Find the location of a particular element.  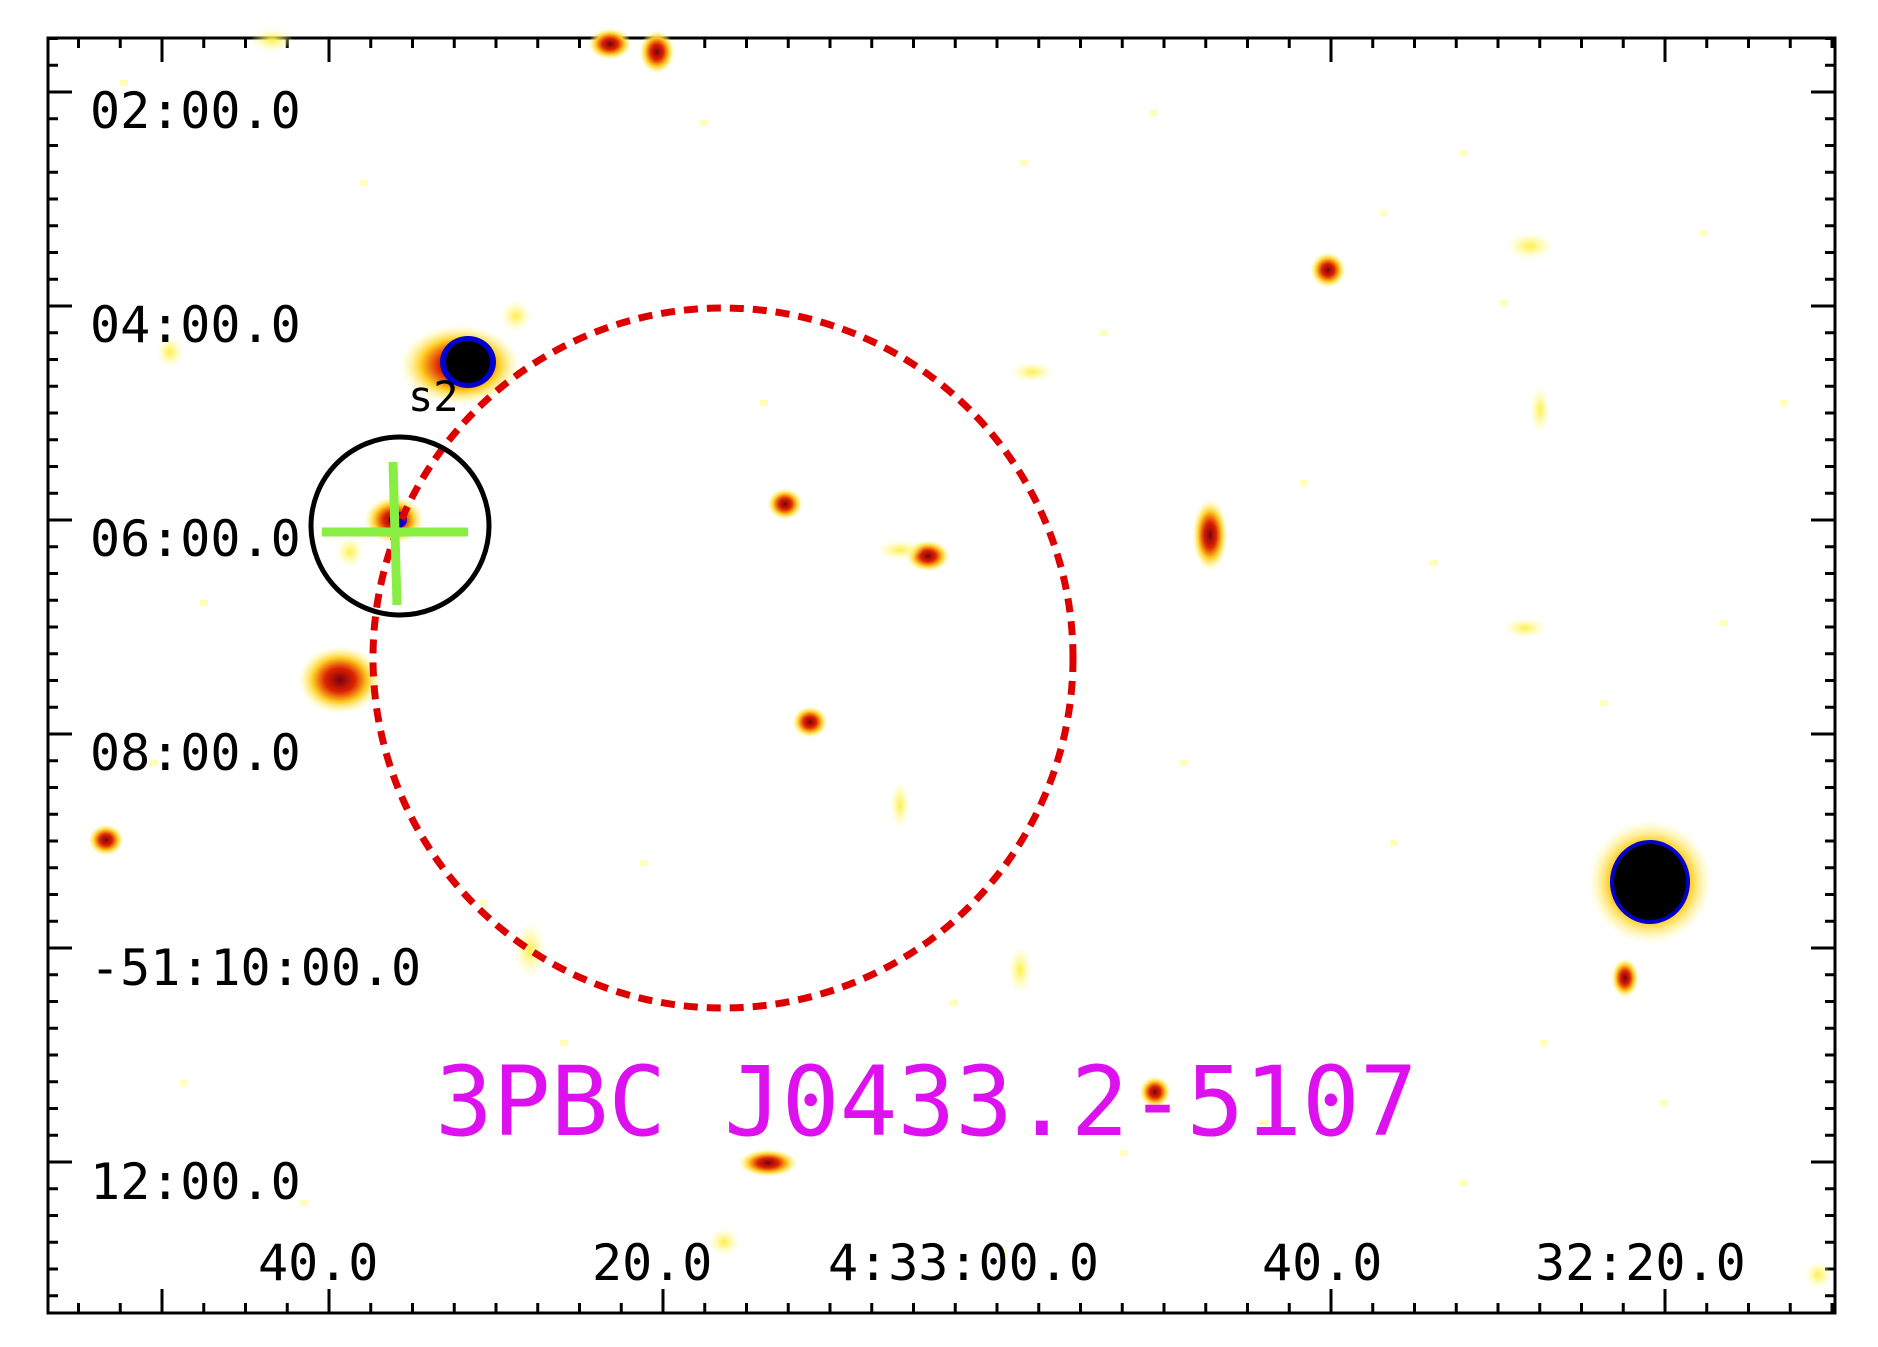

circle-marker is located at coordinates (400, 526).